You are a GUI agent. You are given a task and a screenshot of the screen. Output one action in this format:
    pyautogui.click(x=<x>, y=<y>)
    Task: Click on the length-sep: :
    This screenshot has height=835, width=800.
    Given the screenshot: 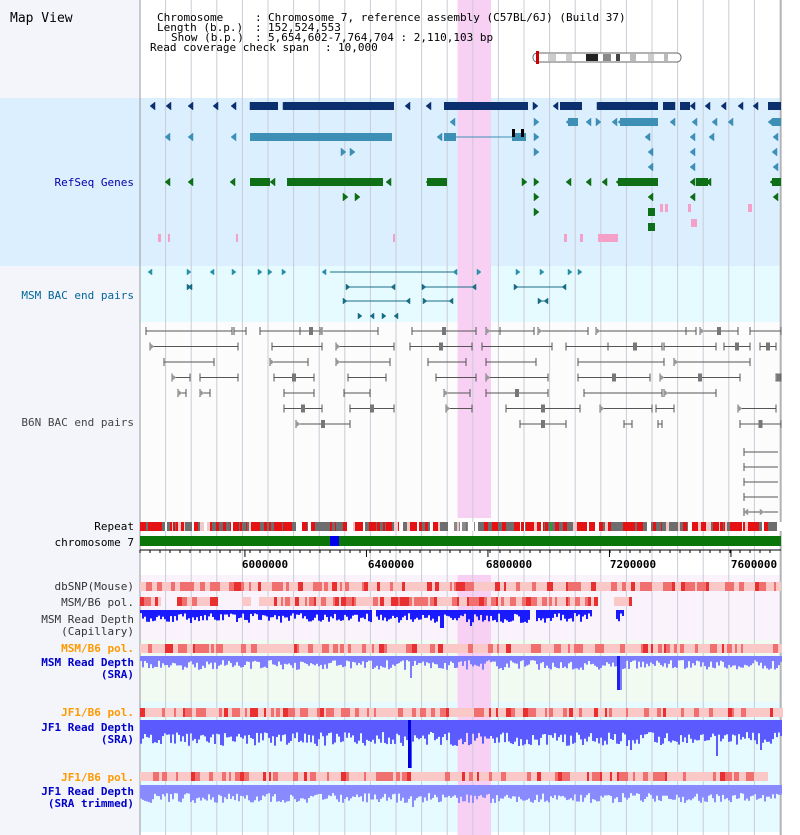 What is the action you would take?
    pyautogui.click(x=258, y=27)
    